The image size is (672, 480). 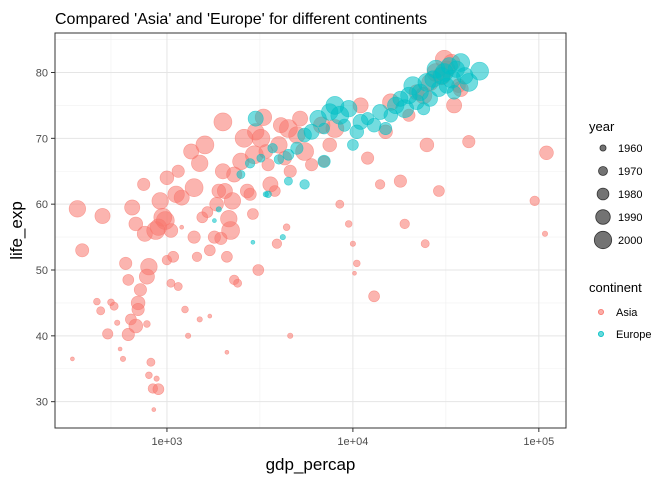 I want to click on size-legend-label: 2000, so click(x=630, y=241).